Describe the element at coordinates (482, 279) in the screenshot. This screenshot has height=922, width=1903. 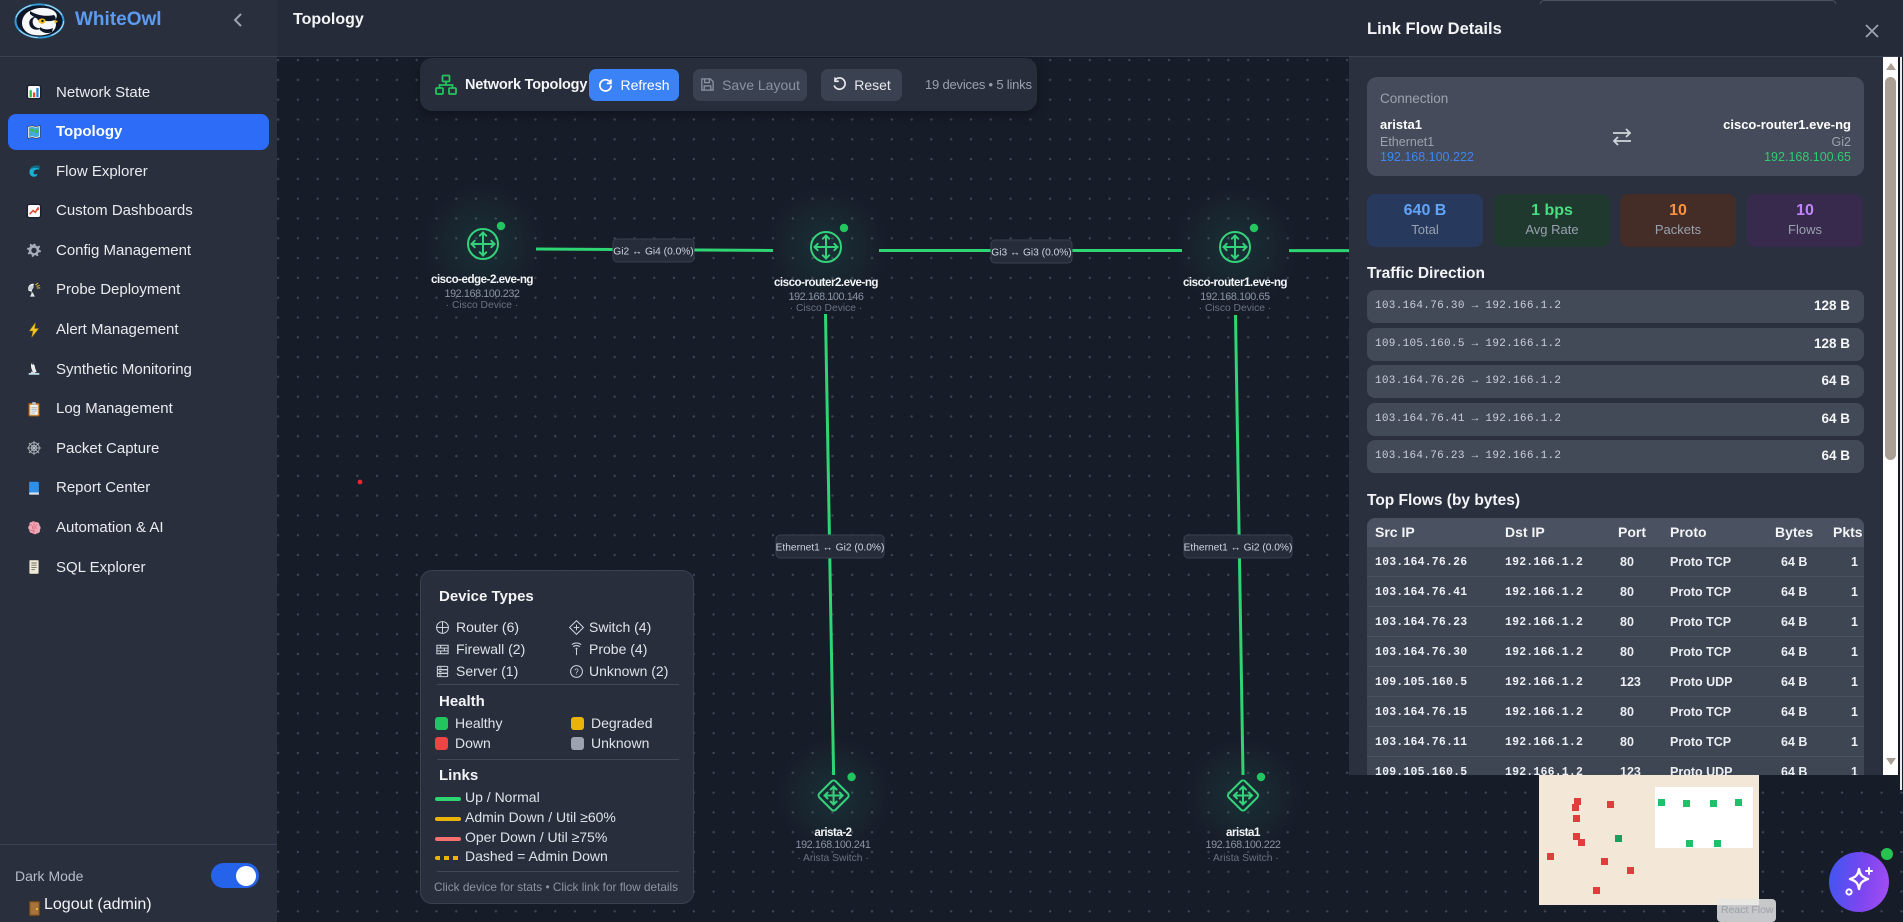
I see `svg-text: cisco-edge-2.eve-ng` at that location.